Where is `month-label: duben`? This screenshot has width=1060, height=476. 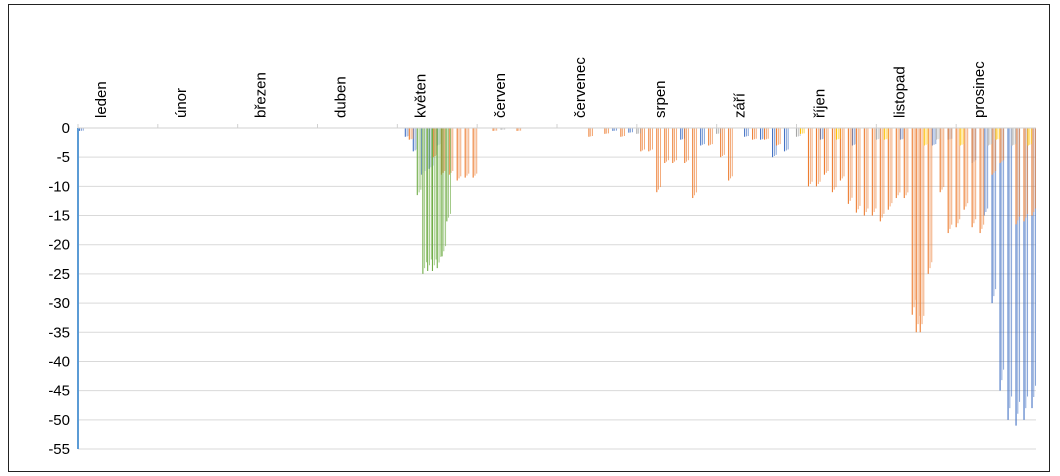
month-label: duben is located at coordinates (340, 97).